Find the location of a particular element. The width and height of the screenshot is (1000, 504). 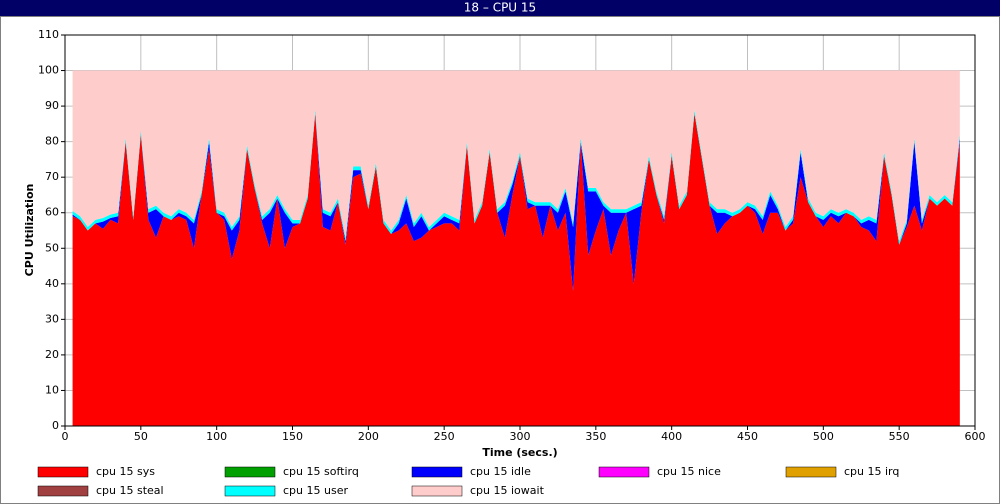

y-axis-title: CPU Utilization is located at coordinates (29, 230).